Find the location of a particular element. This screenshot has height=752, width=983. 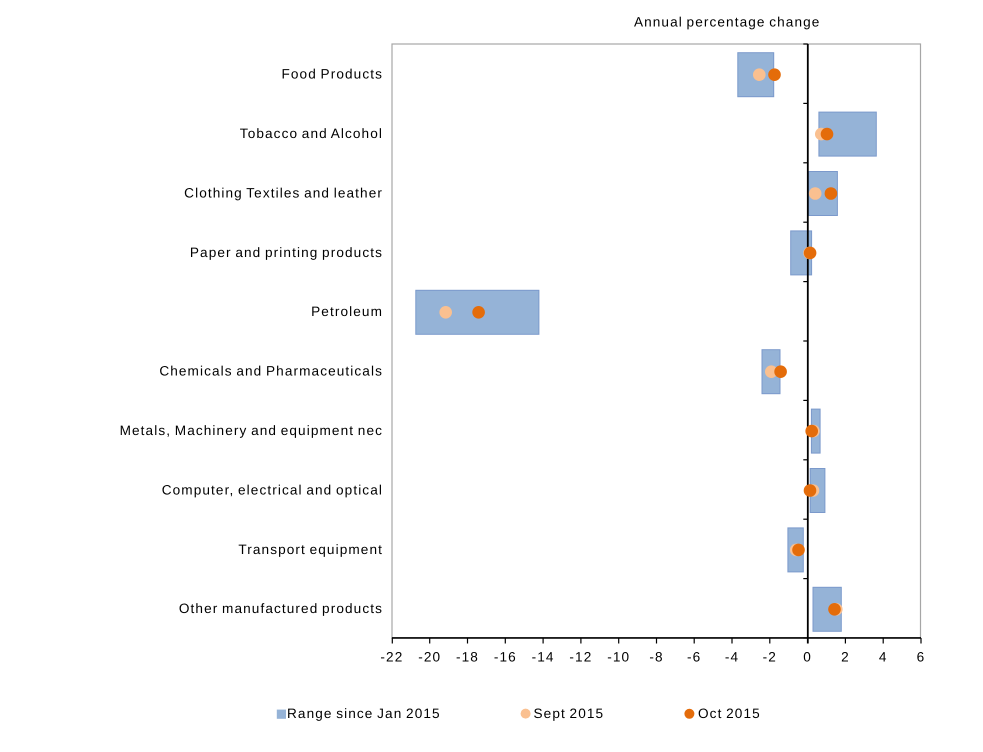

svg-text: Annual percentage change is located at coordinates (727, 22).